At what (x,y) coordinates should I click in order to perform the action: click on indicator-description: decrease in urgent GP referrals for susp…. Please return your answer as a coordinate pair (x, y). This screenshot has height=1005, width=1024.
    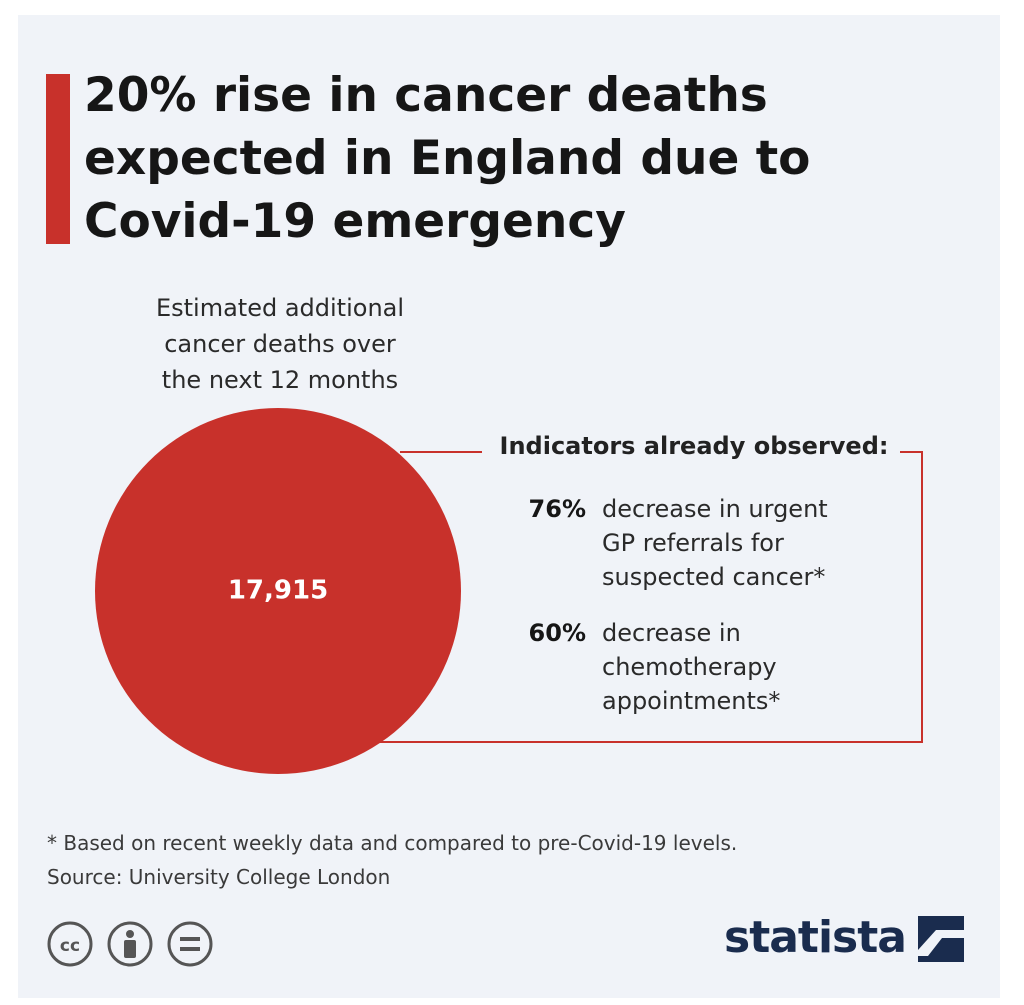
    Looking at the image, I should click on (742, 543).